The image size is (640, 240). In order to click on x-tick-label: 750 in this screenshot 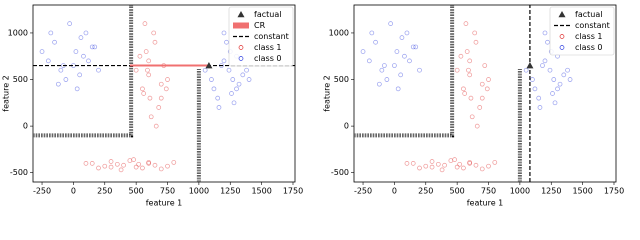, I will do `click(167, 191)`.